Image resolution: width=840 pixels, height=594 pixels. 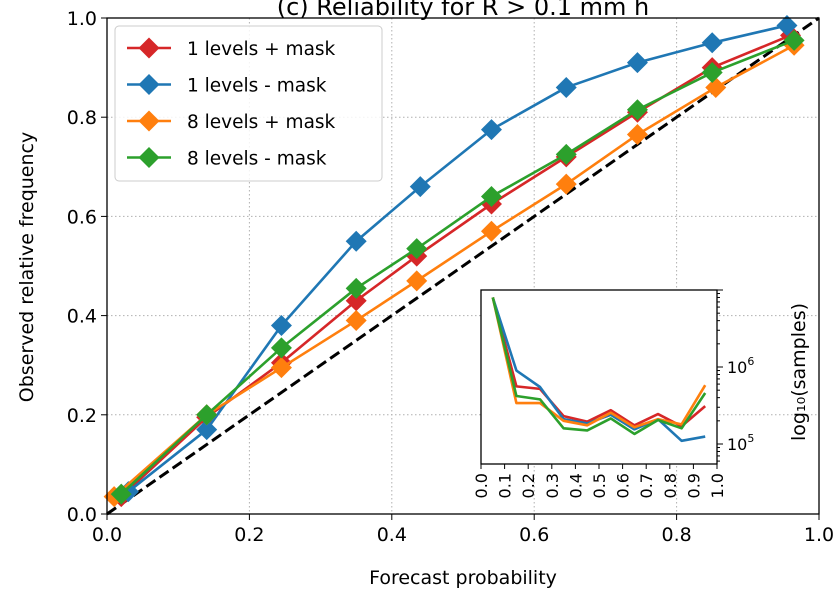 I want to click on inset-background, so click(x=599, y=377).